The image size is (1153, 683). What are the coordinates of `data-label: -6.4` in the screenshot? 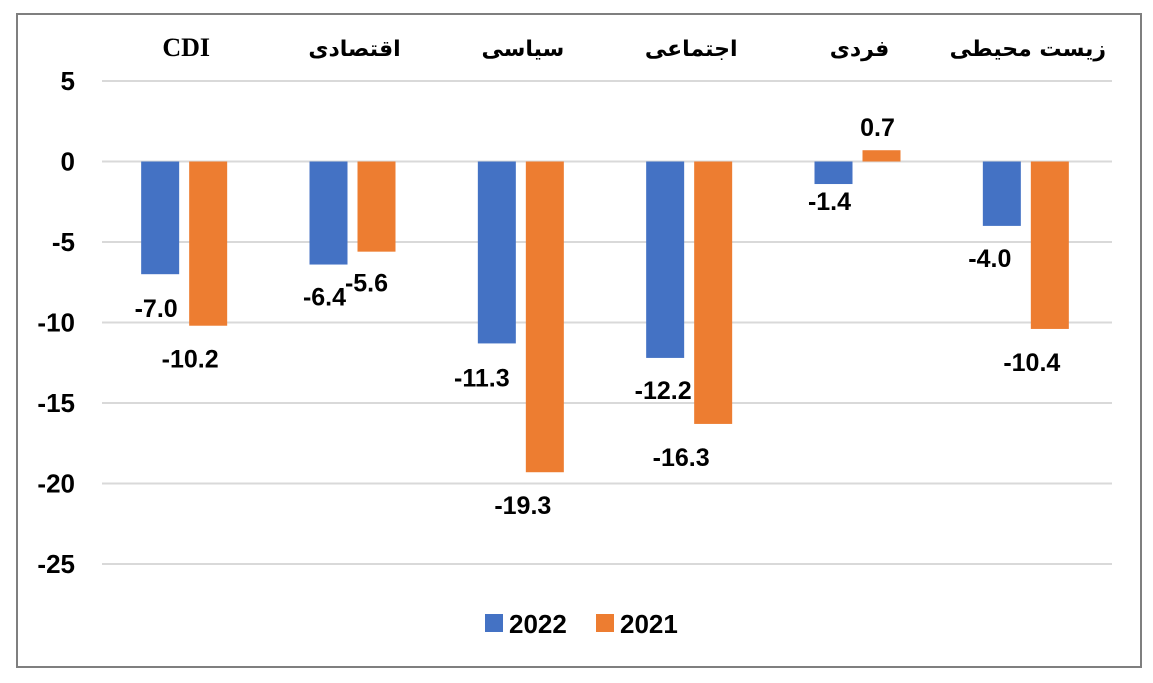 It's located at (324, 298).